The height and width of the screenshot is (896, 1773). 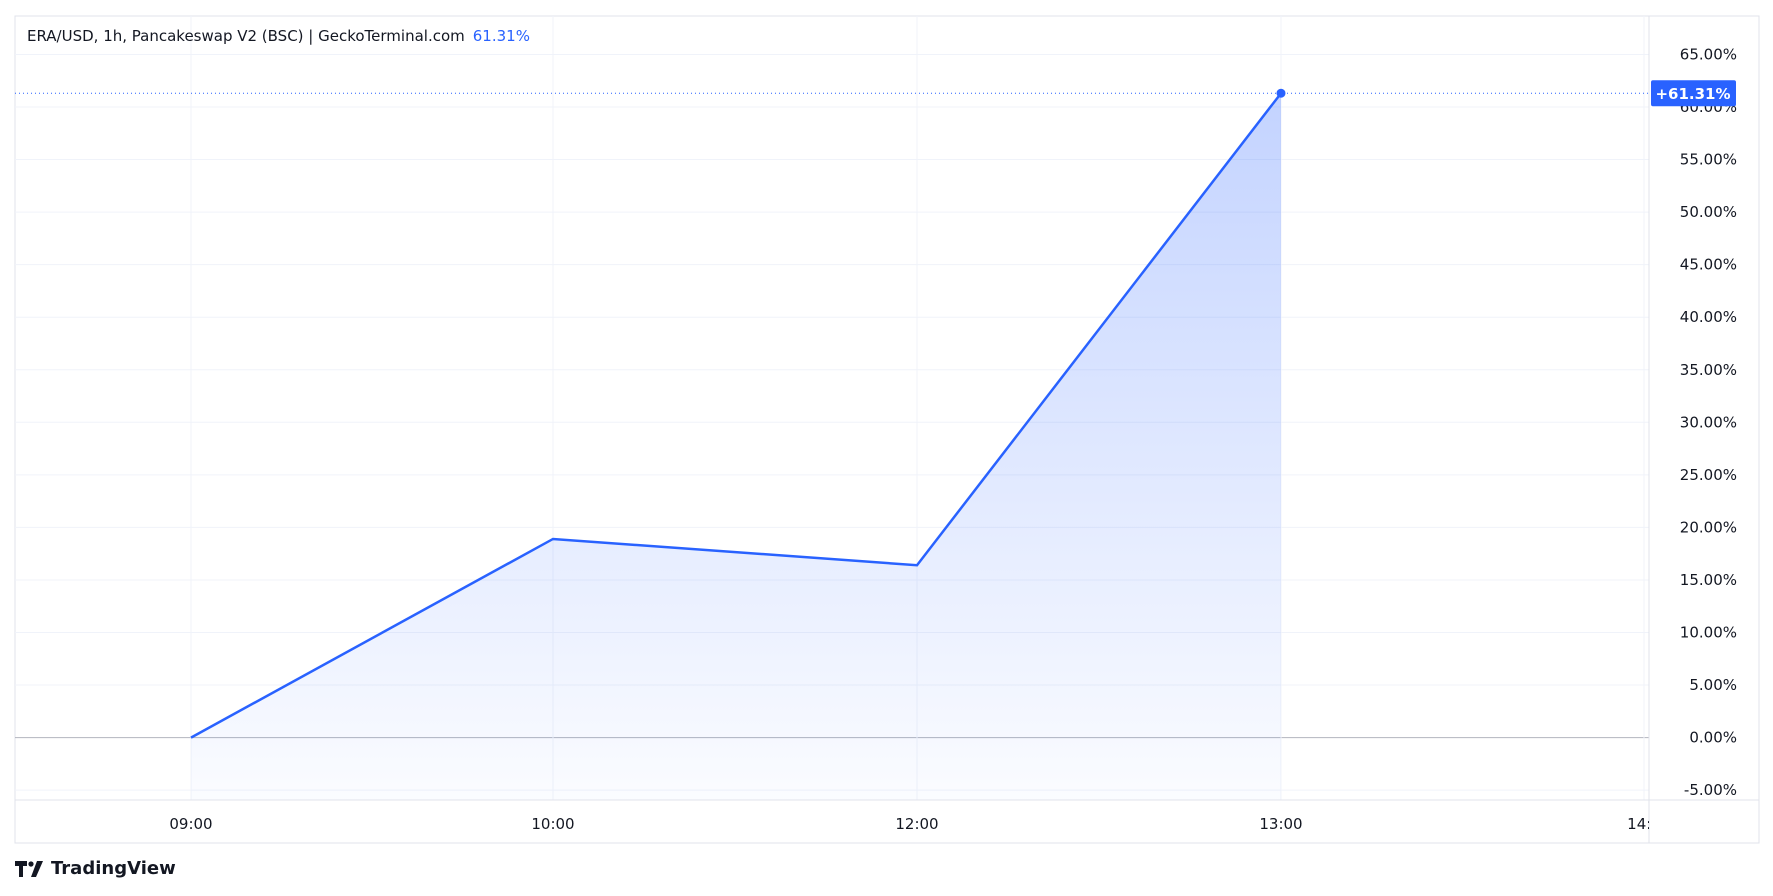 What do you see at coordinates (1708, 422) in the screenshot?
I see `y-tick-label: 30.00%` at bounding box center [1708, 422].